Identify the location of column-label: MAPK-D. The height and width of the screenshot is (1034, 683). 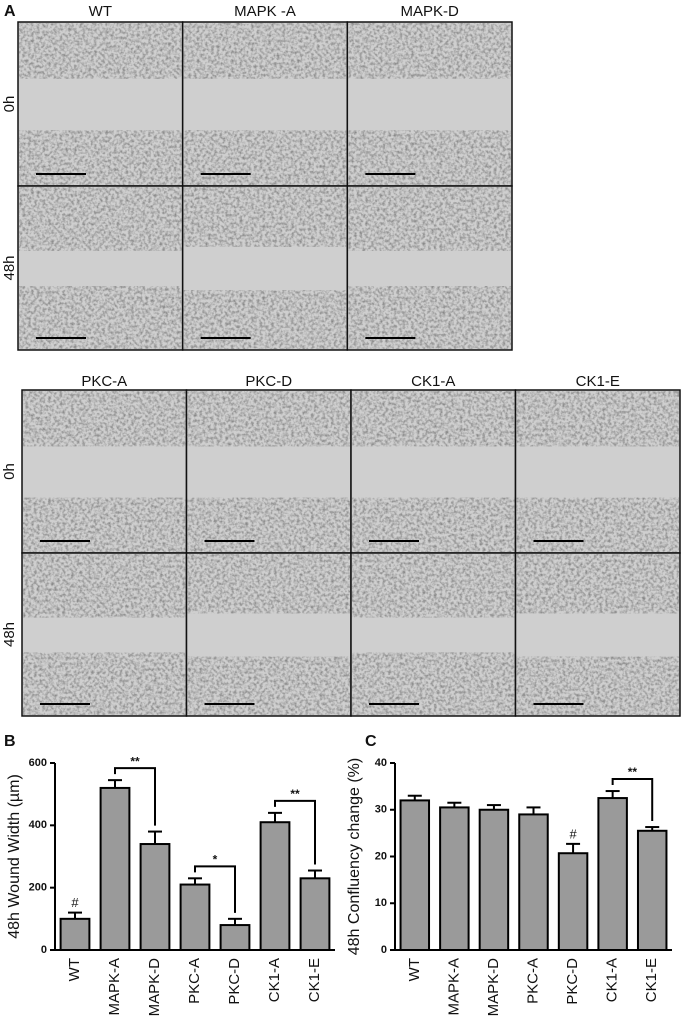
(429, 11).